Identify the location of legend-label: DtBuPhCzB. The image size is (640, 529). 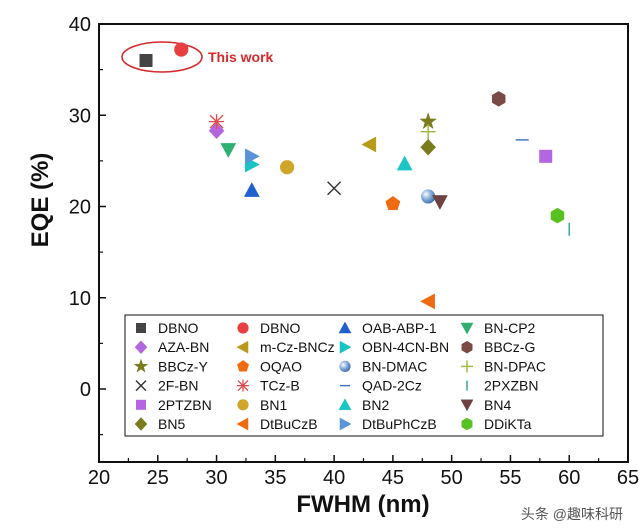
(399, 424).